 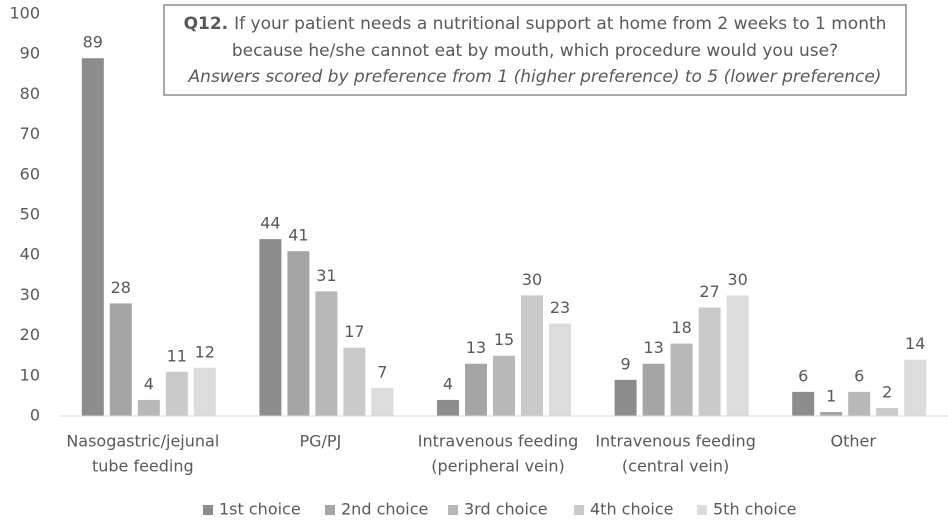 I want to click on title-label: Q12., so click(x=206, y=24).